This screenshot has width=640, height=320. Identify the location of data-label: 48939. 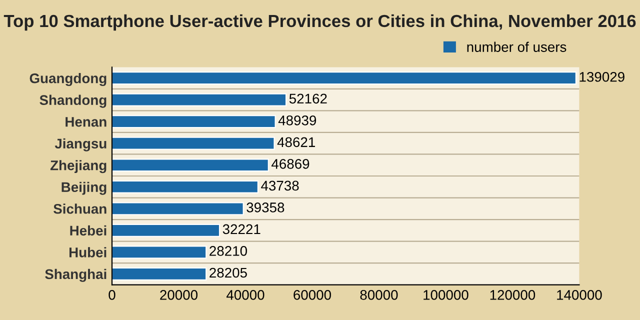
(297, 120).